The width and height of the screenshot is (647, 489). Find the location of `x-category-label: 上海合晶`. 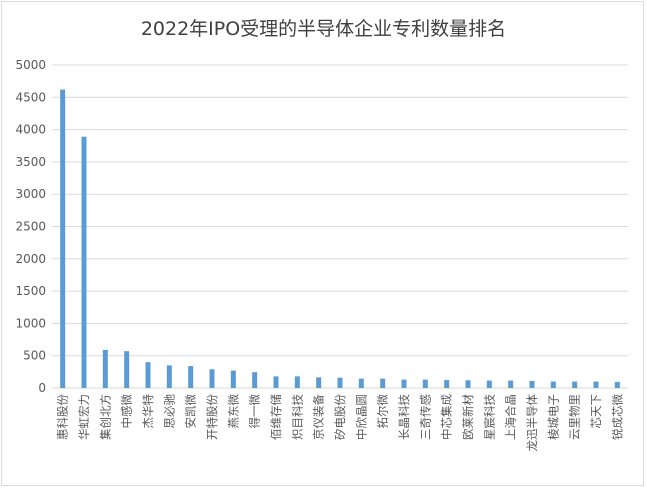

x-category-label: 上海合晶 is located at coordinates (511, 417).